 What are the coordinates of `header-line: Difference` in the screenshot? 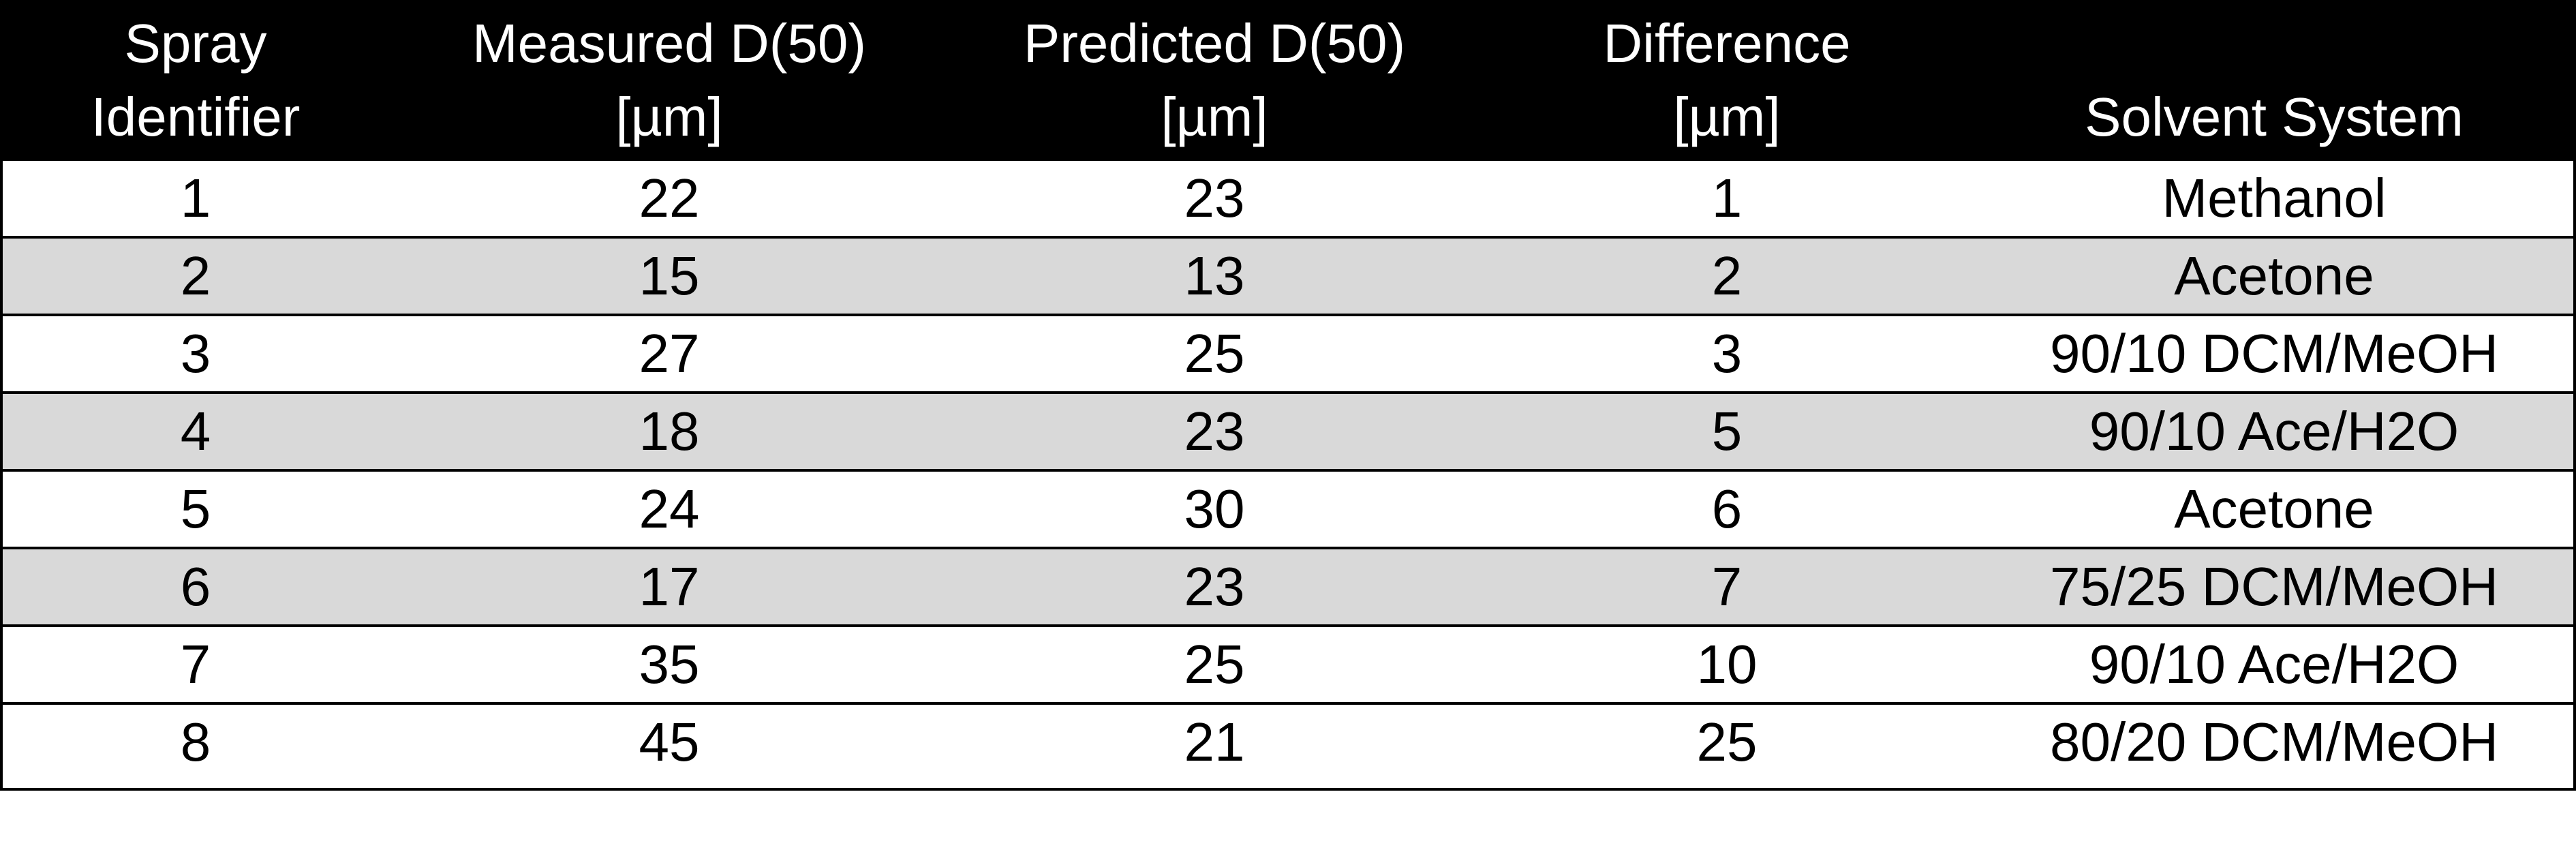 It's located at (1727, 43).